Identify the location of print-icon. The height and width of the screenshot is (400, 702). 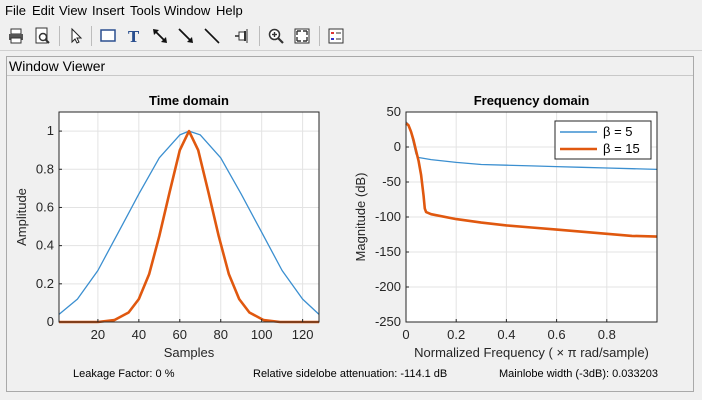
(16, 36).